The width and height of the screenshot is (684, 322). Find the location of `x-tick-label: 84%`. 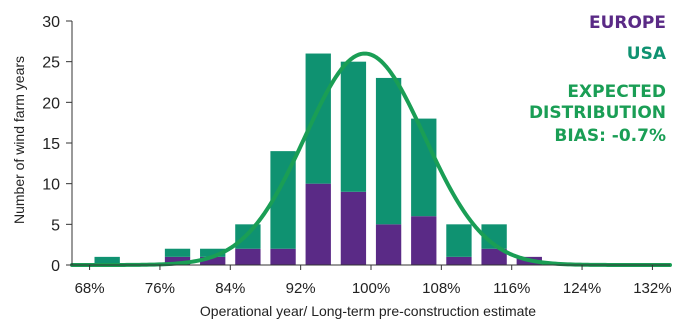

x-tick-label: 84% is located at coordinates (230, 288).